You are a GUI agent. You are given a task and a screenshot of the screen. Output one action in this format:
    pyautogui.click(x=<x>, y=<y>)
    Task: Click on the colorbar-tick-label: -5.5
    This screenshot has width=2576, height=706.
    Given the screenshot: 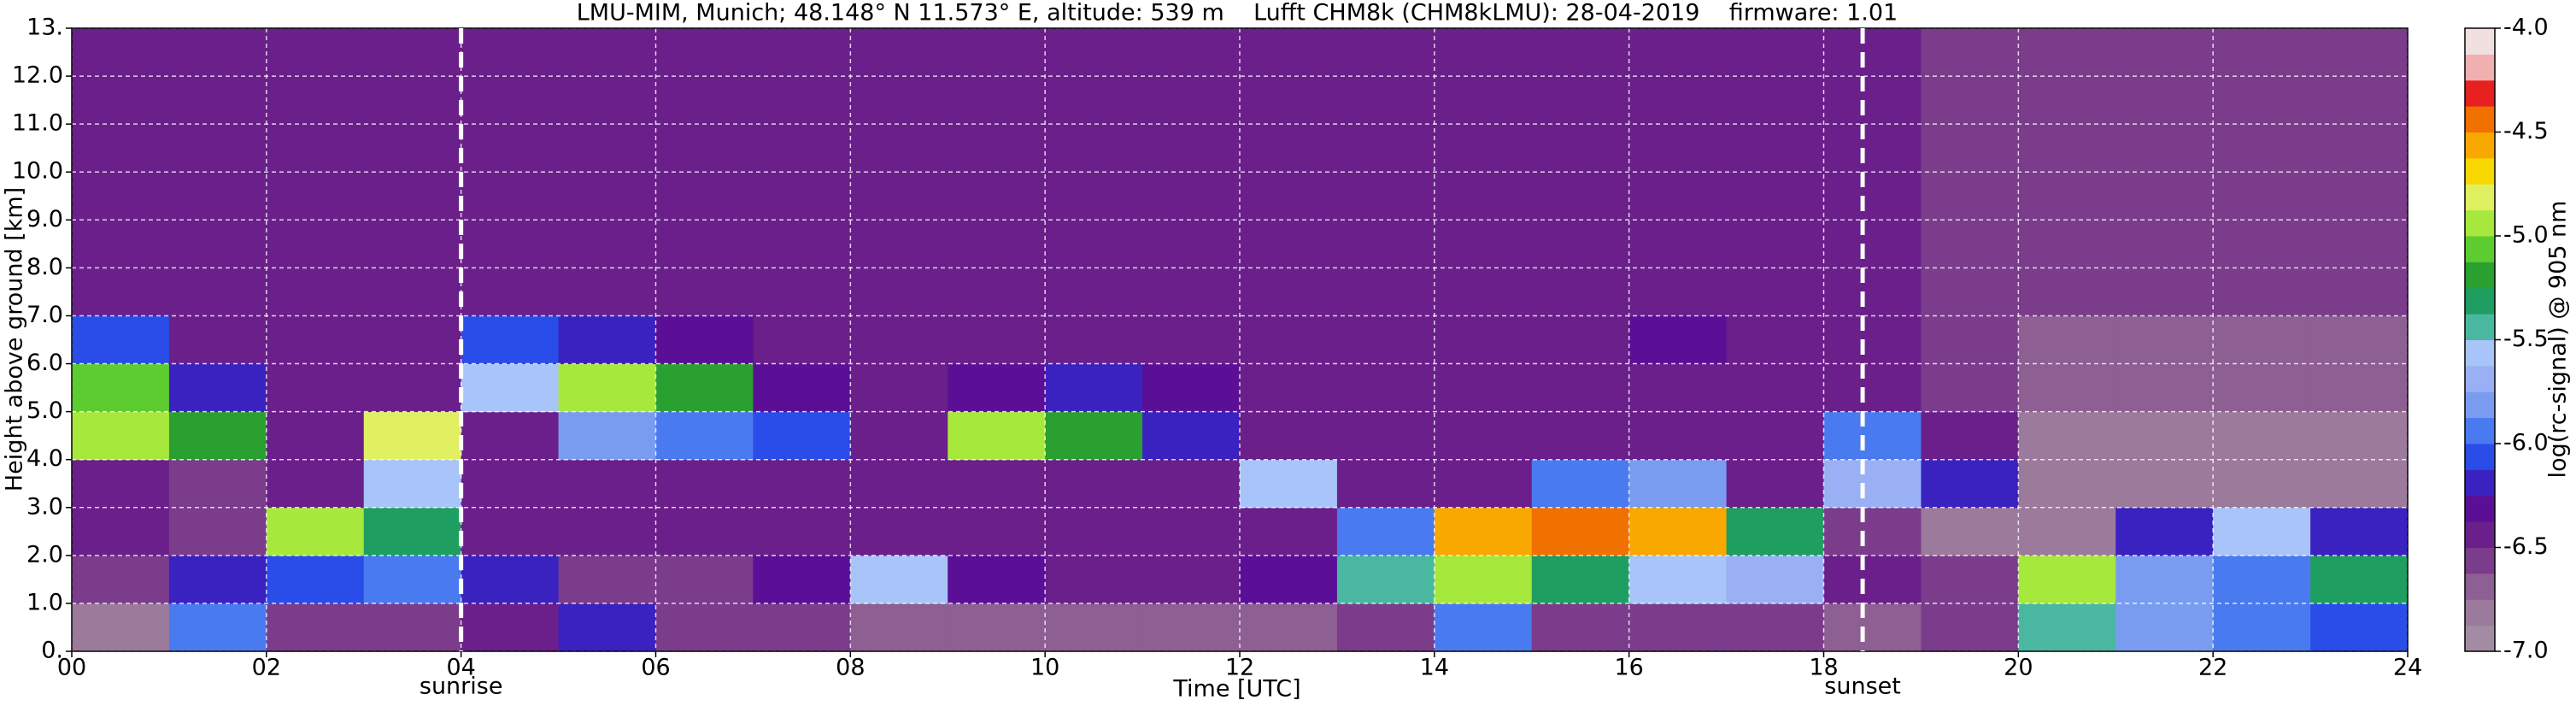 What is the action you would take?
    pyautogui.click(x=2526, y=339)
    